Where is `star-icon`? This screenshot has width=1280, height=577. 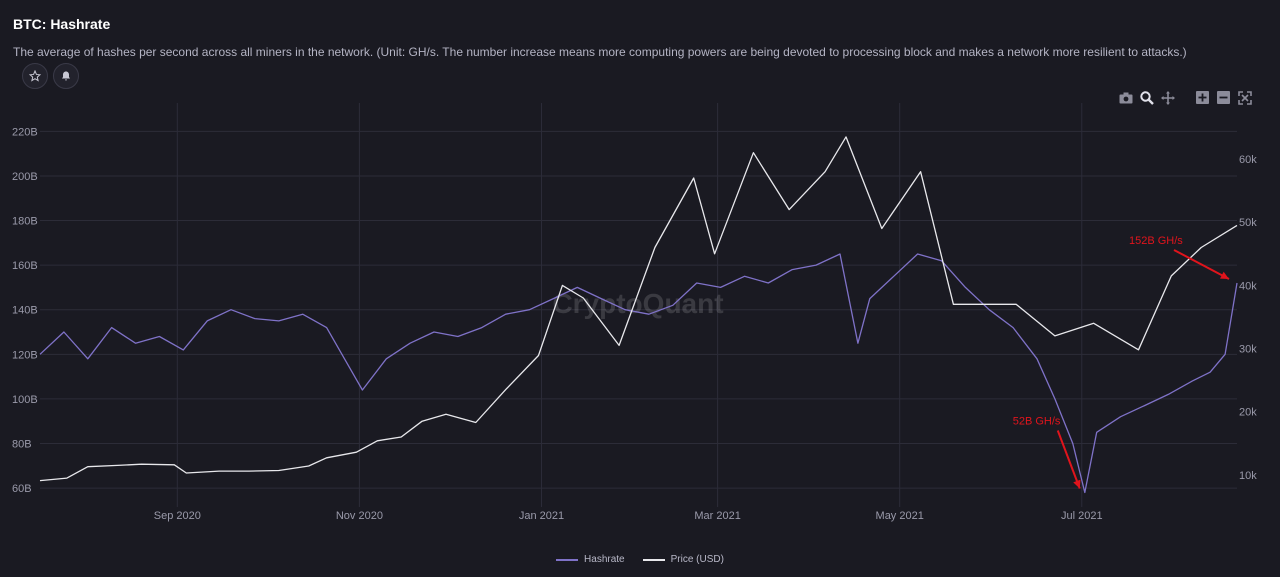 star-icon is located at coordinates (35, 76).